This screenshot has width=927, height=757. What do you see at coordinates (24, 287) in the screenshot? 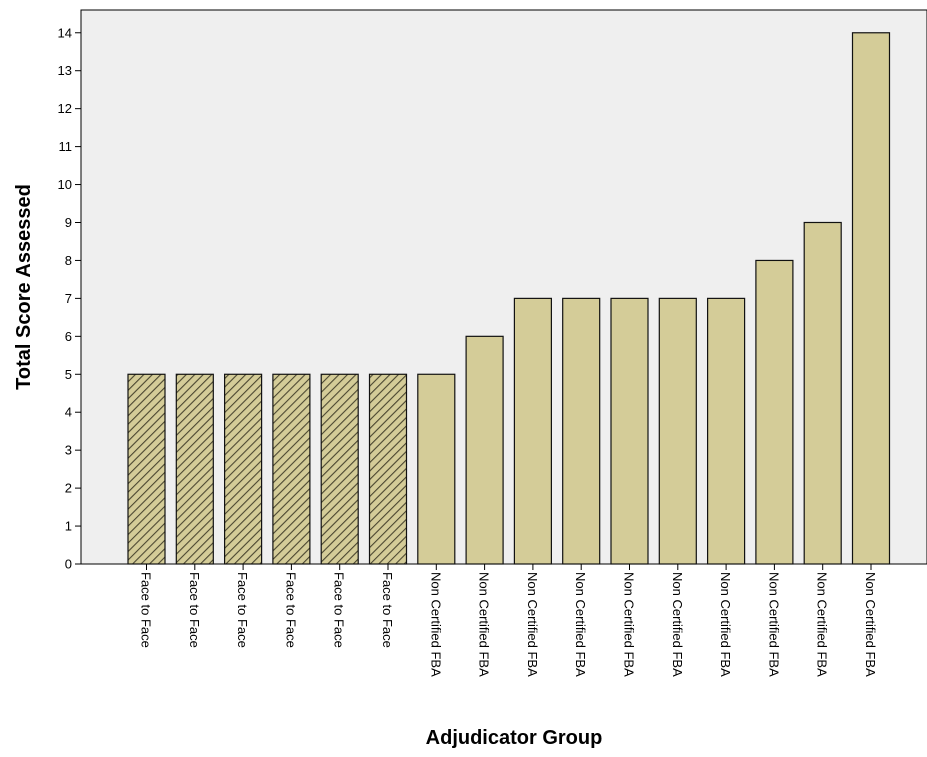
I see `y-axis-title: Total Score Assessed` at bounding box center [24, 287].